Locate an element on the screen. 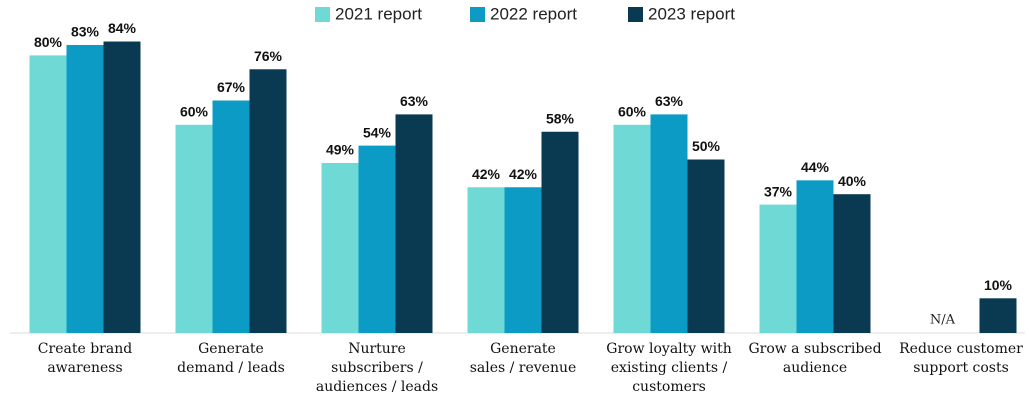  value-label: 40% is located at coordinates (852, 181).